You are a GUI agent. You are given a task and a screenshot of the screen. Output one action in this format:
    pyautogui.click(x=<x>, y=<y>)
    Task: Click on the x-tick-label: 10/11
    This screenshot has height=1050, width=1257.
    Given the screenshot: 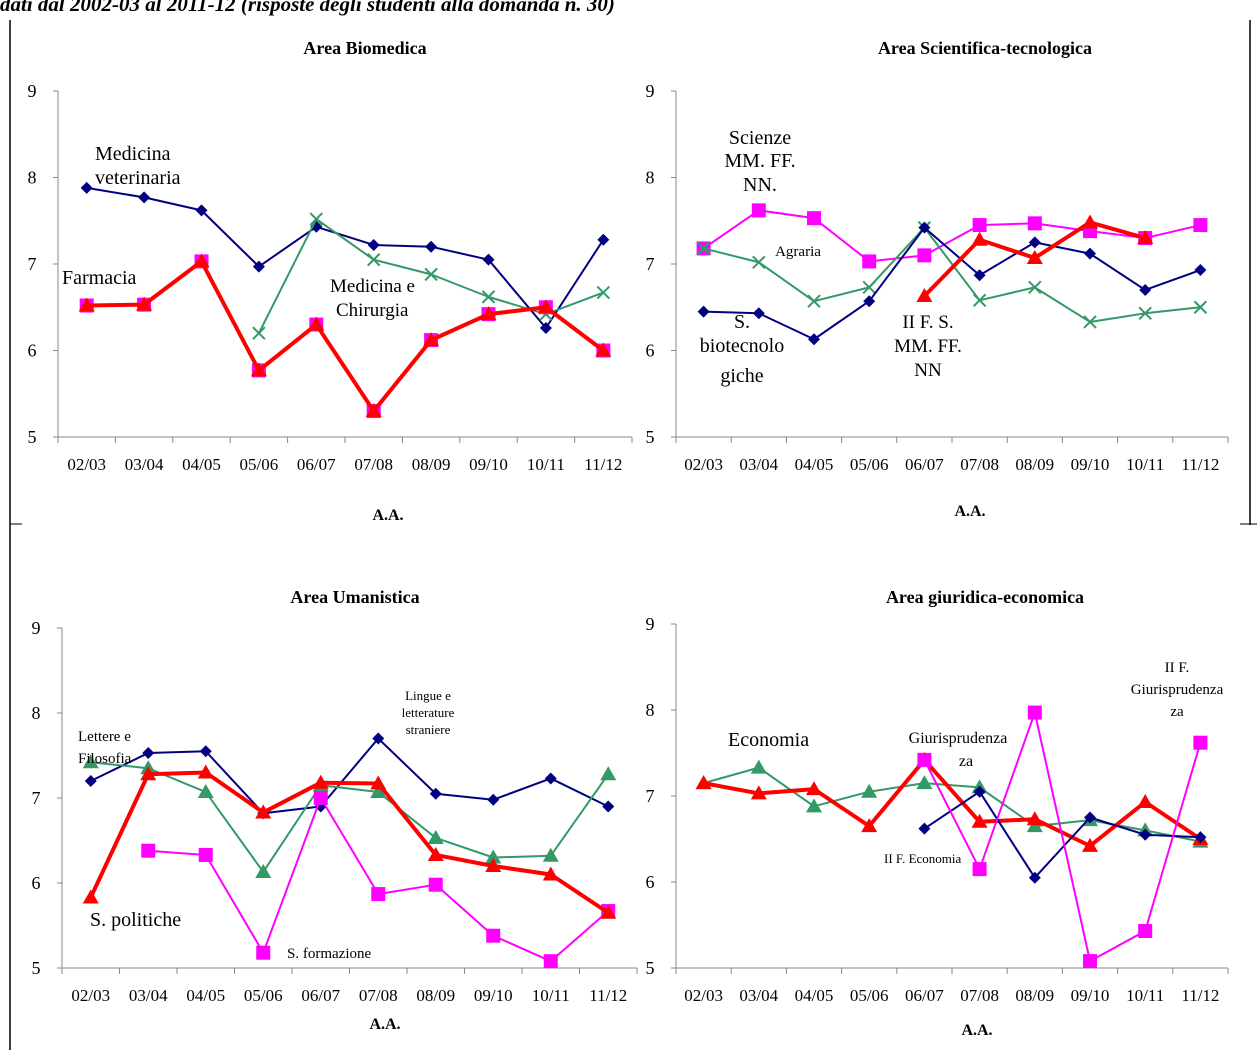 What is the action you would take?
    pyautogui.click(x=1145, y=464)
    